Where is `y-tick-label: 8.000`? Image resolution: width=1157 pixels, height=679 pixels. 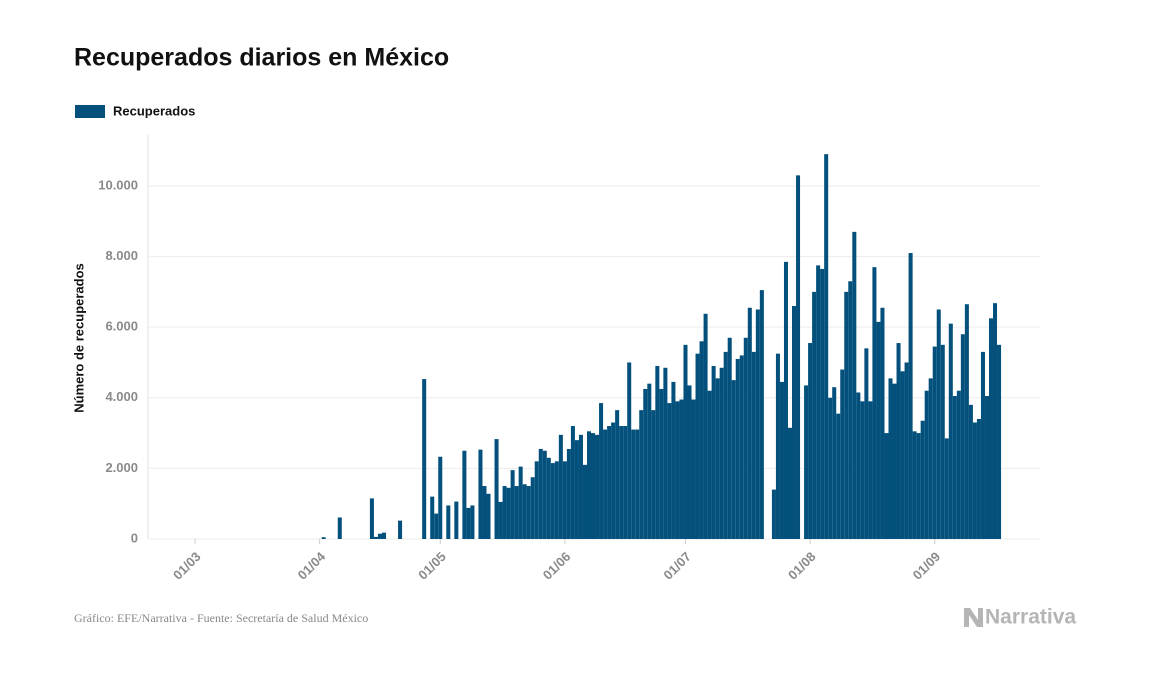
y-tick-label: 8.000 is located at coordinates (121, 255).